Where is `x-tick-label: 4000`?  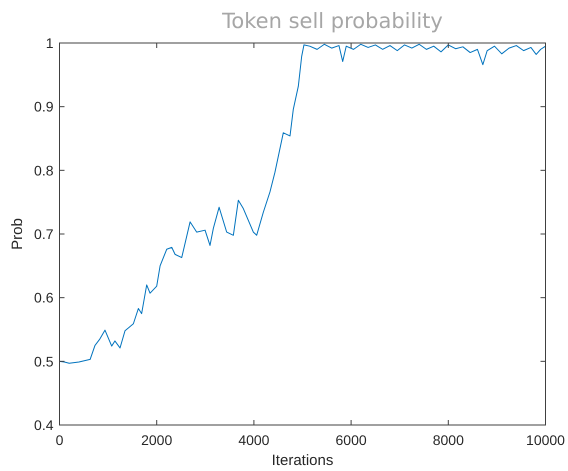
x-tick-label: 4000 is located at coordinates (254, 440).